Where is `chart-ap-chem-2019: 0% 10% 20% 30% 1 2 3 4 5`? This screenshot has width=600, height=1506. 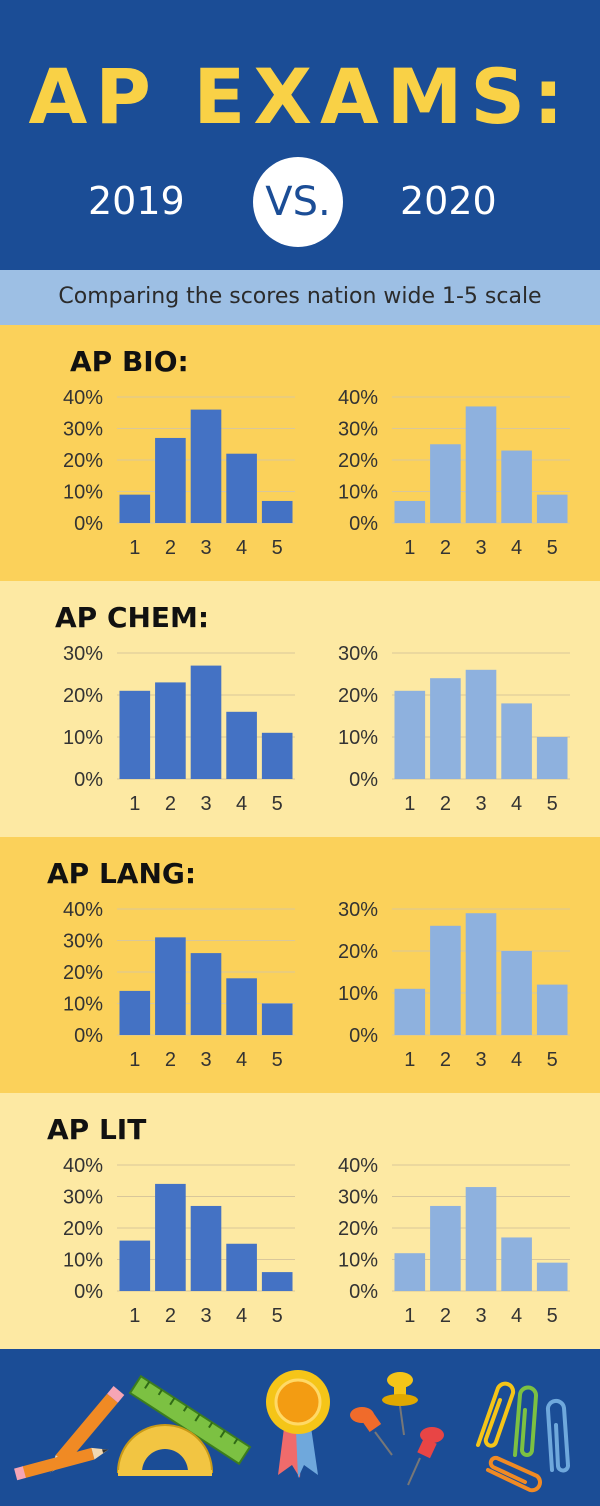 chart-ap-chem-2019: 0% 10% 20% 30% 1 2 3 4 5 is located at coordinates (190, 728).